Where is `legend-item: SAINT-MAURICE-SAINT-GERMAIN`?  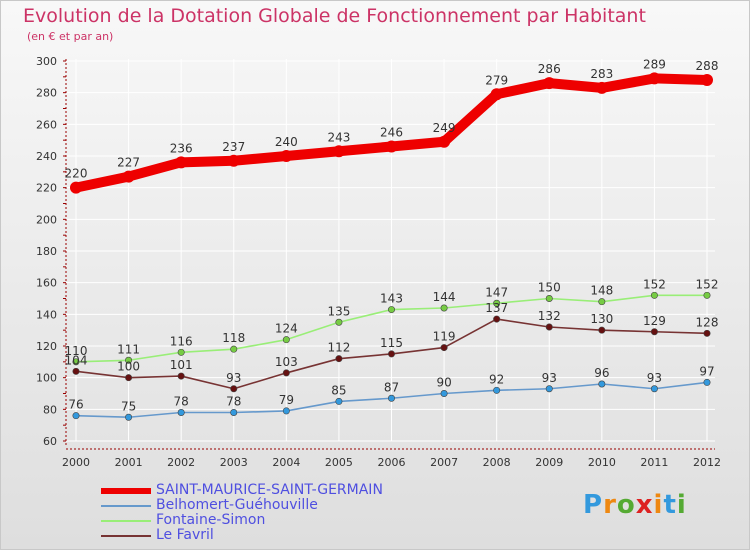
legend-item: SAINT-MAURICE-SAINT-GERMAIN is located at coordinates (266, 490).